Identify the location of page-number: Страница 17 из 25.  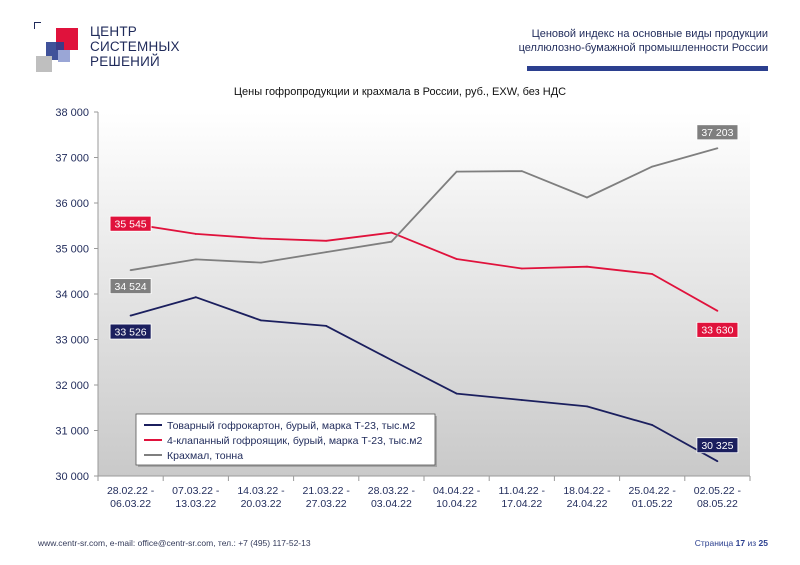
(731, 543).